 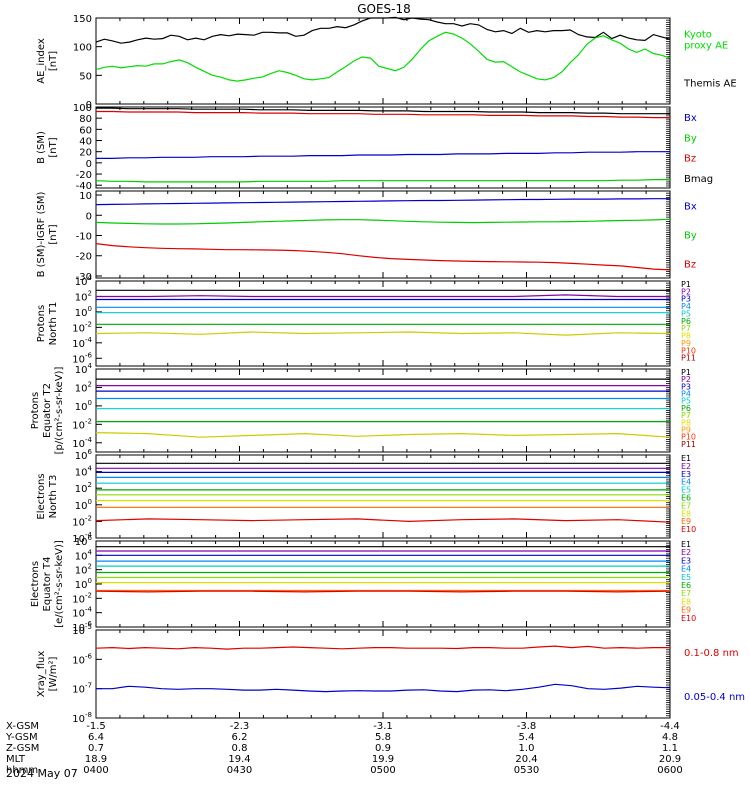 I want to click on legend-entry: E10, so click(x=688, y=529).